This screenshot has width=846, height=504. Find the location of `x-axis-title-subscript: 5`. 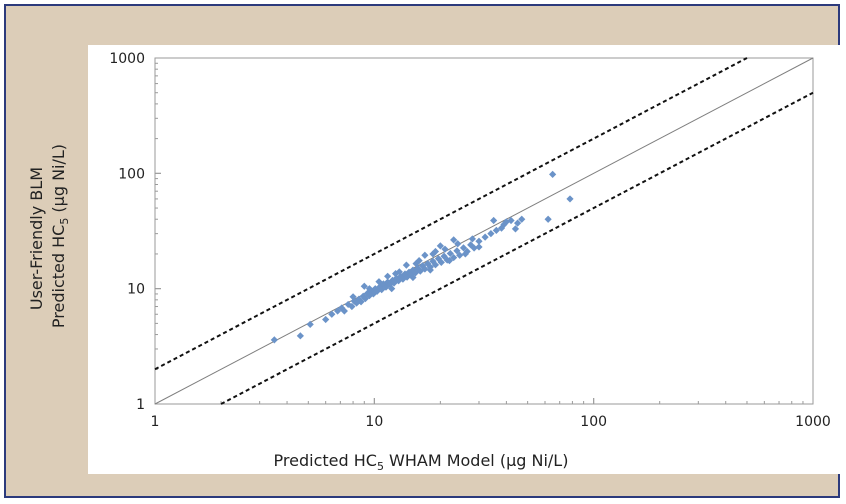

x-axis-title-subscript: 5 is located at coordinates (380, 466).